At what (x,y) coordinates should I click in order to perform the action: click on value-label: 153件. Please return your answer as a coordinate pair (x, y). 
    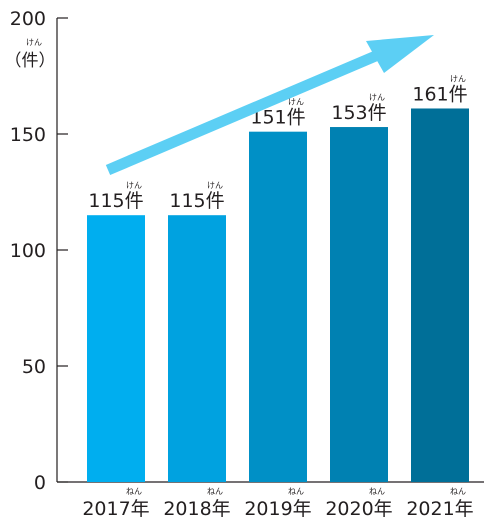
    Looking at the image, I should click on (358, 113).